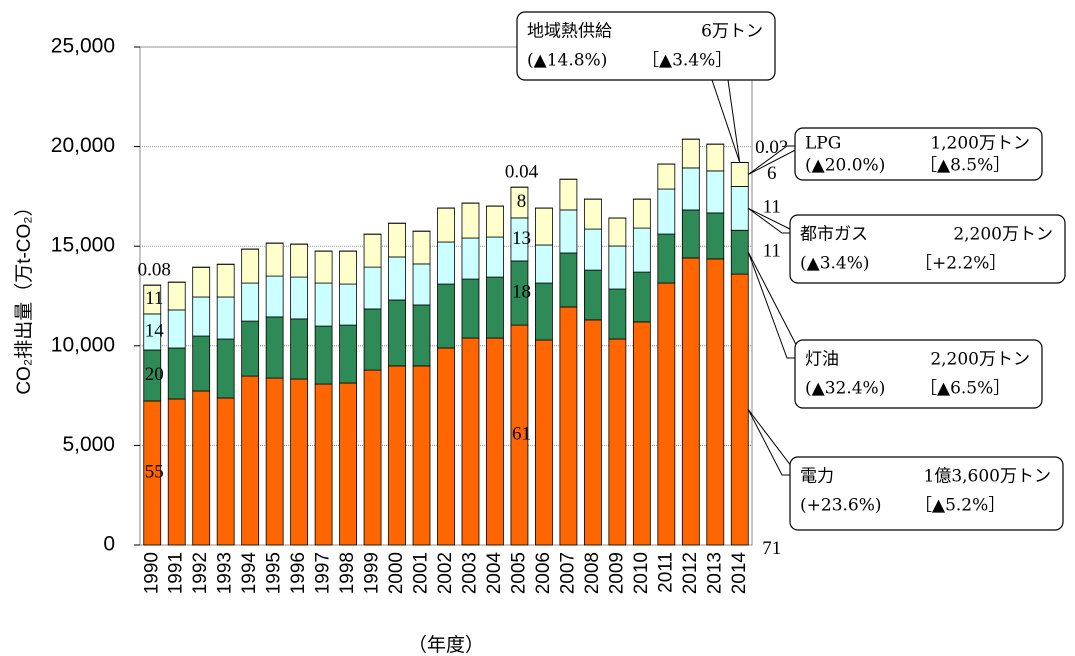  What do you see at coordinates (987, 477) in the screenshot?
I see `callout-amount: 1億3,600万トン` at bounding box center [987, 477].